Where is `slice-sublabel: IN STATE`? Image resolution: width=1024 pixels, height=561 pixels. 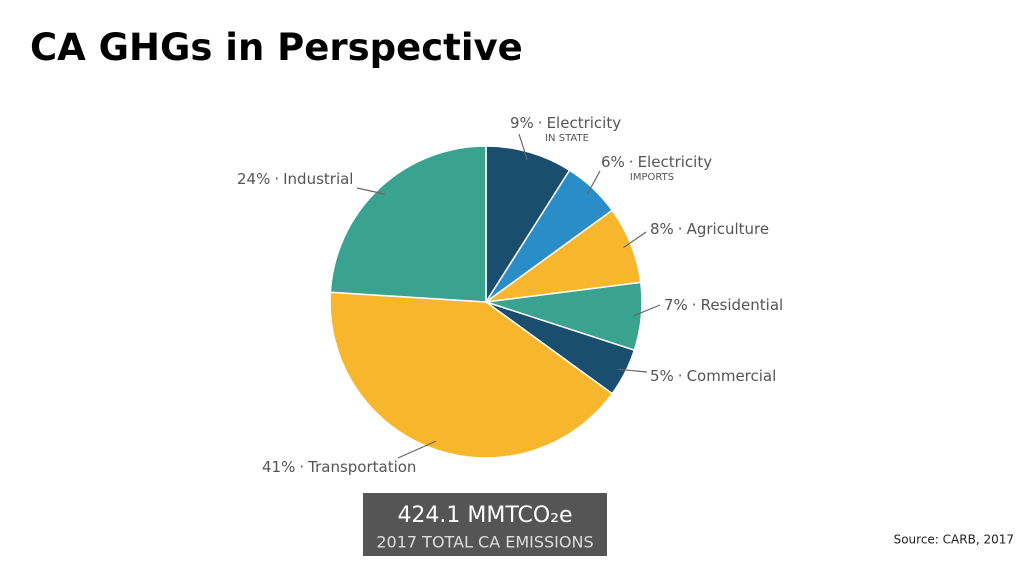
slice-sublabel: IN STATE is located at coordinates (567, 138).